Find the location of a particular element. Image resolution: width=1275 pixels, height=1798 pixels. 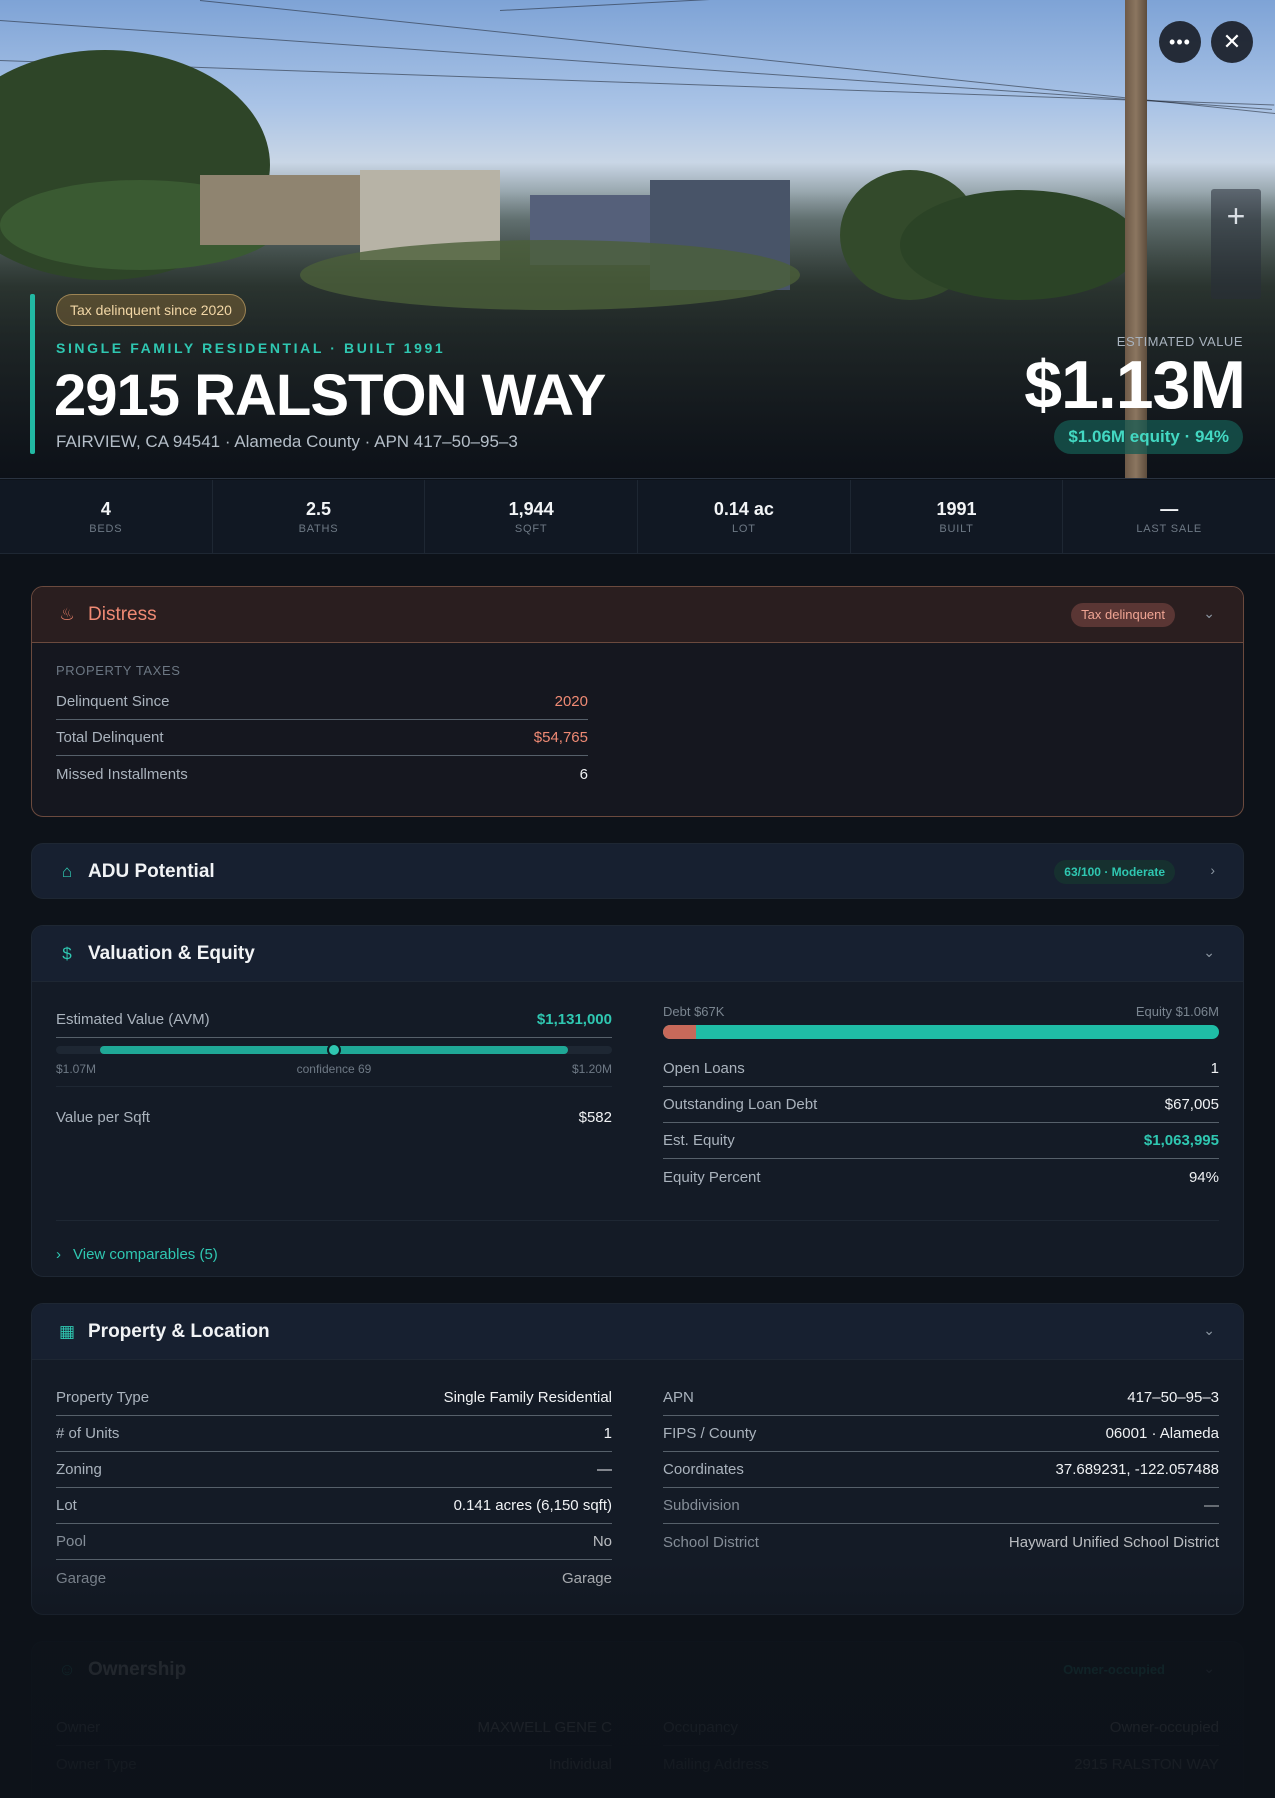

home-icon: ⌂ is located at coordinates (67, 871).